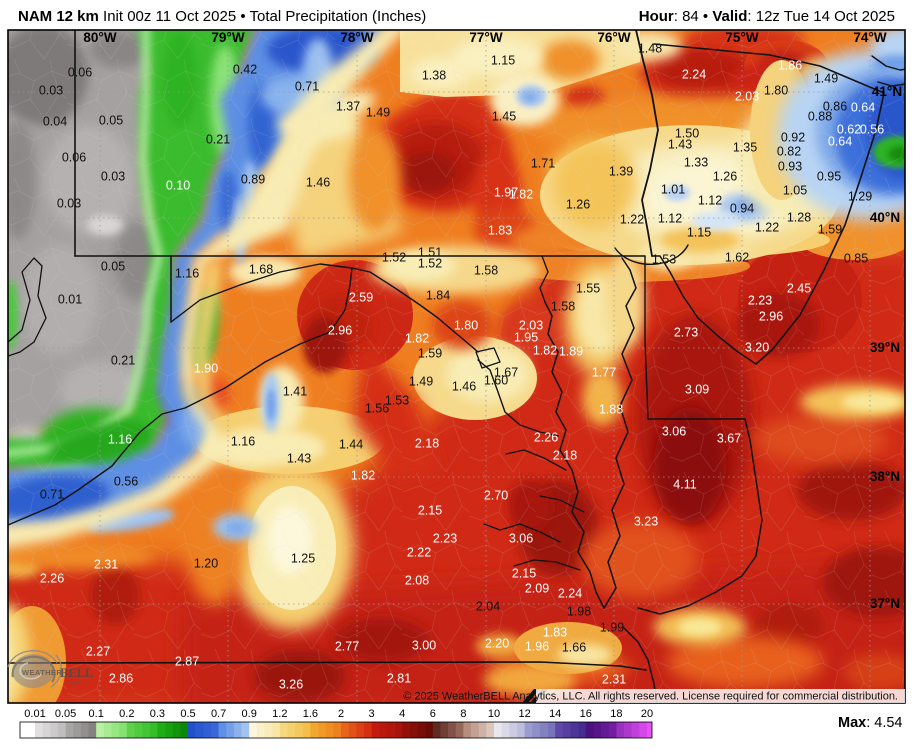 The image size is (913, 750). Describe the element at coordinates (249, 714) in the screenshot. I see `svg-text: 0.9` at that location.